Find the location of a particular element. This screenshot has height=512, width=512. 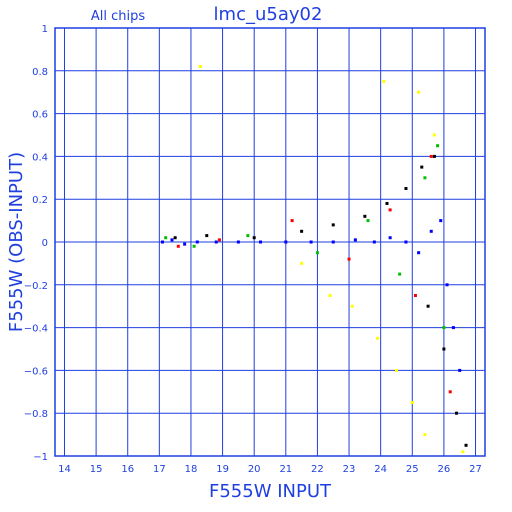

chart-title: lmc_u5ay02 is located at coordinates (268, 14).